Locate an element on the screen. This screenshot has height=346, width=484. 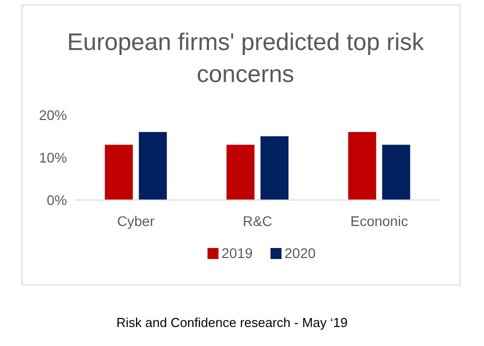
chart-title: European firms' predicted top risk concerns is located at coordinates (246, 58).